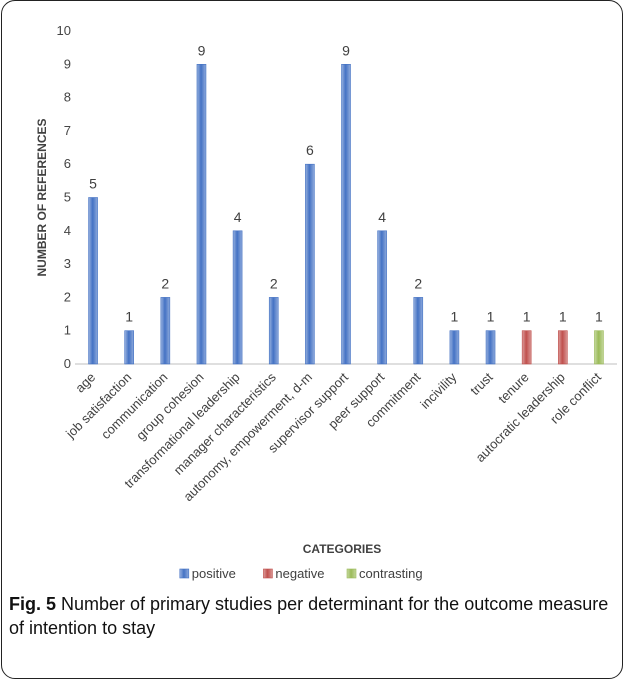 The height and width of the screenshot is (681, 625). Describe the element at coordinates (67, 163) in the screenshot. I see `y-tick-label: 6` at that location.